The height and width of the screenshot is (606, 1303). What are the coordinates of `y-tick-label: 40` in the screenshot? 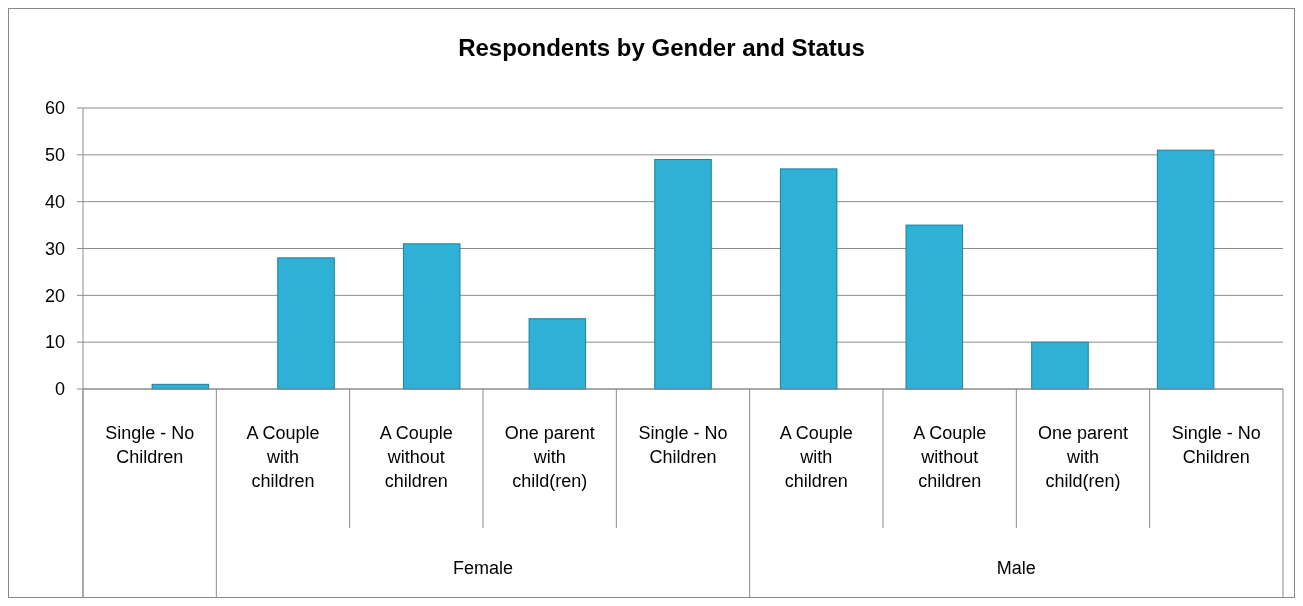 It's located at (54, 201).